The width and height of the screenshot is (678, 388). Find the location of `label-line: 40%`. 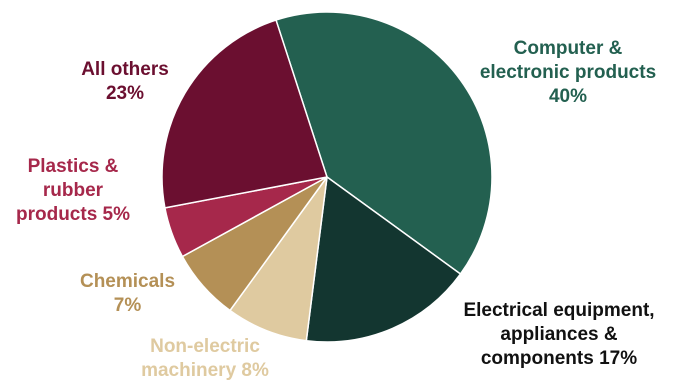

label-line: 40% is located at coordinates (568, 96).